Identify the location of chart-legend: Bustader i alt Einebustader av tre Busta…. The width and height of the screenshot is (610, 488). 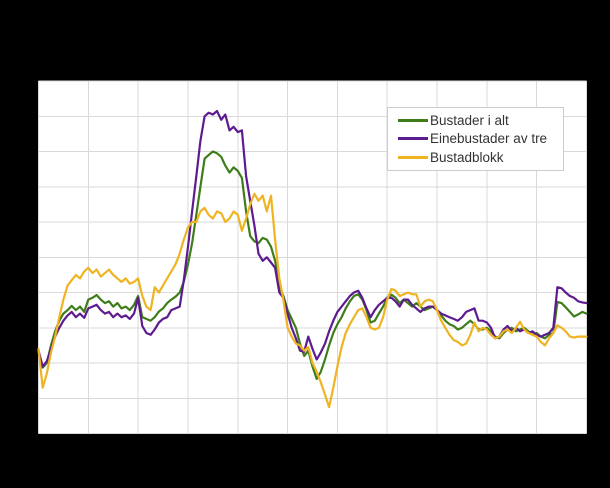
(475, 139).